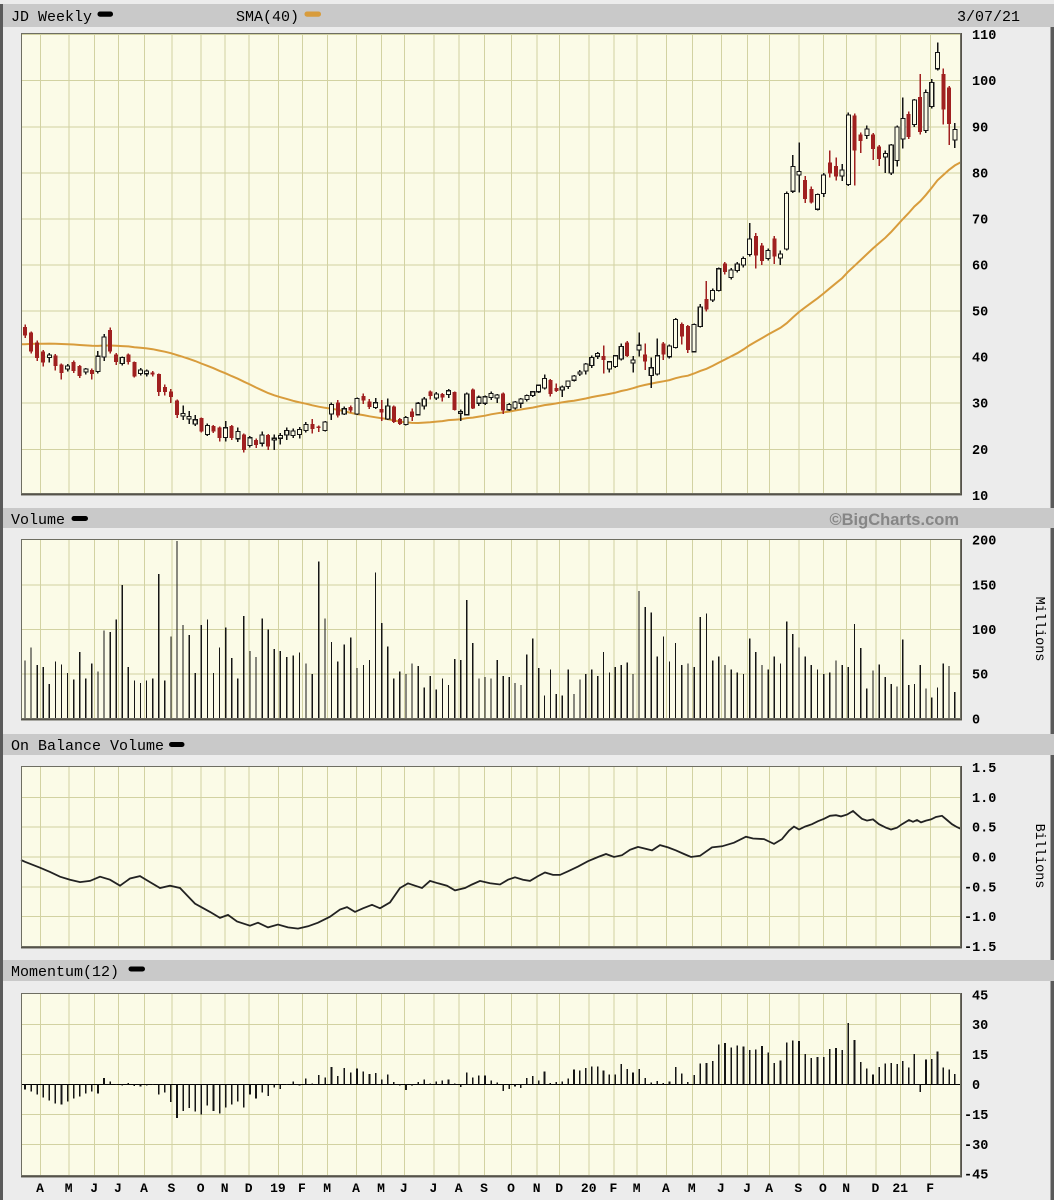  What do you see at coordinates (38, 520) in the screenshot?
I see `svg-text: Volume` at bounding box center [38, 520].